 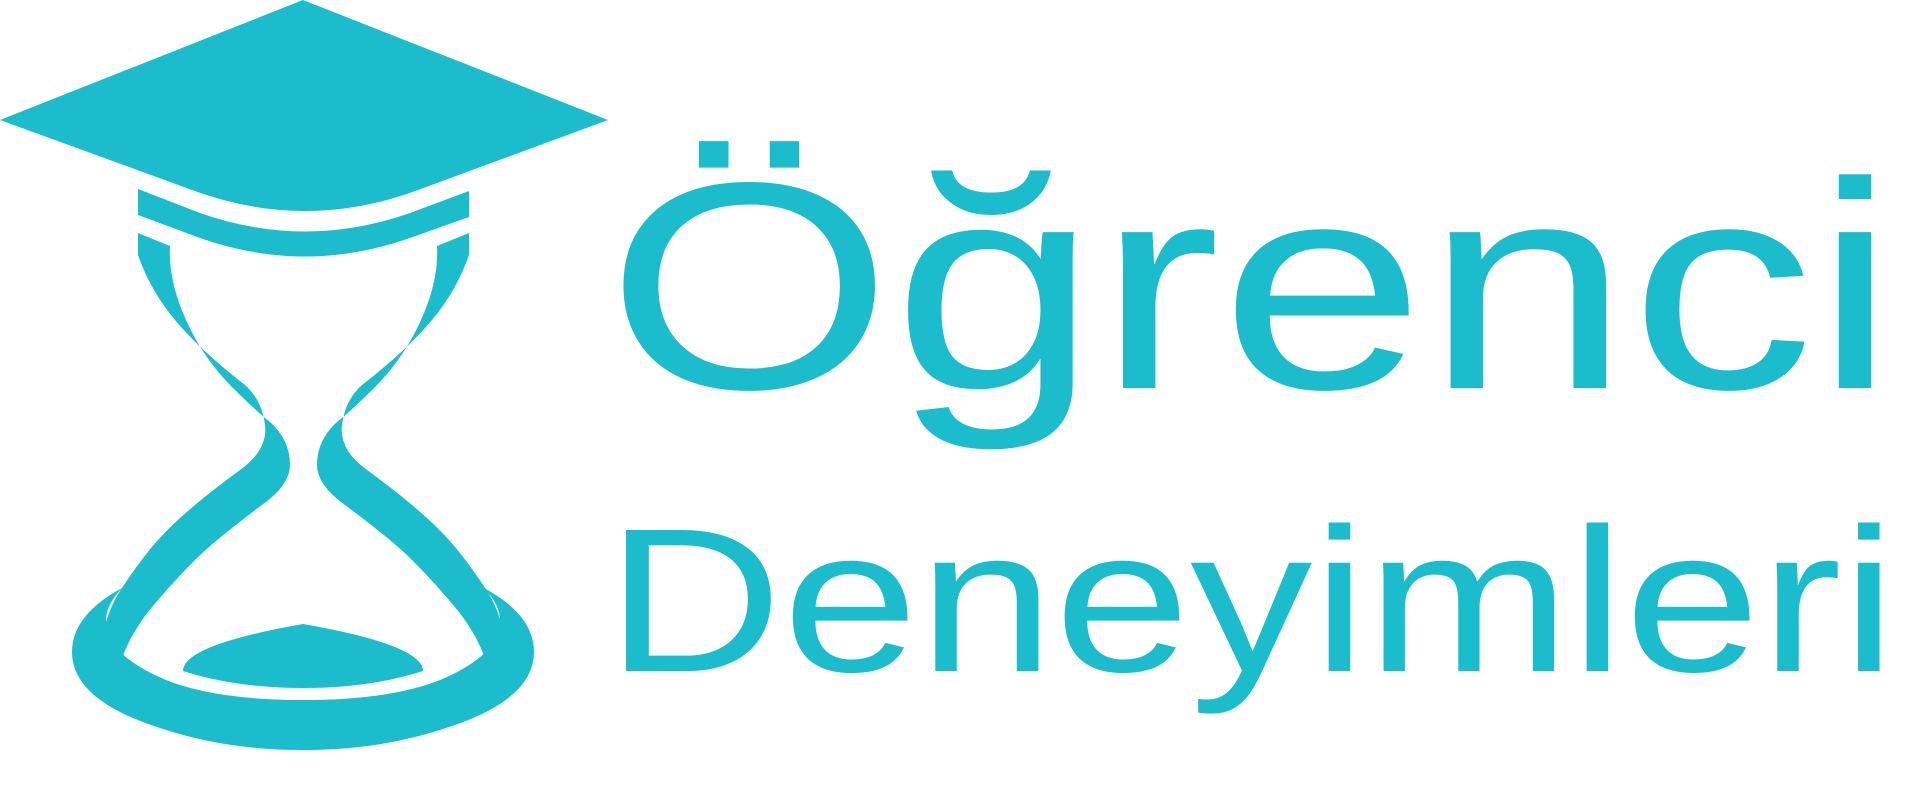 What do you see at coordinates (303, 223) in the screenshot?
I see `cap-band` at bounding box center [303, 223].